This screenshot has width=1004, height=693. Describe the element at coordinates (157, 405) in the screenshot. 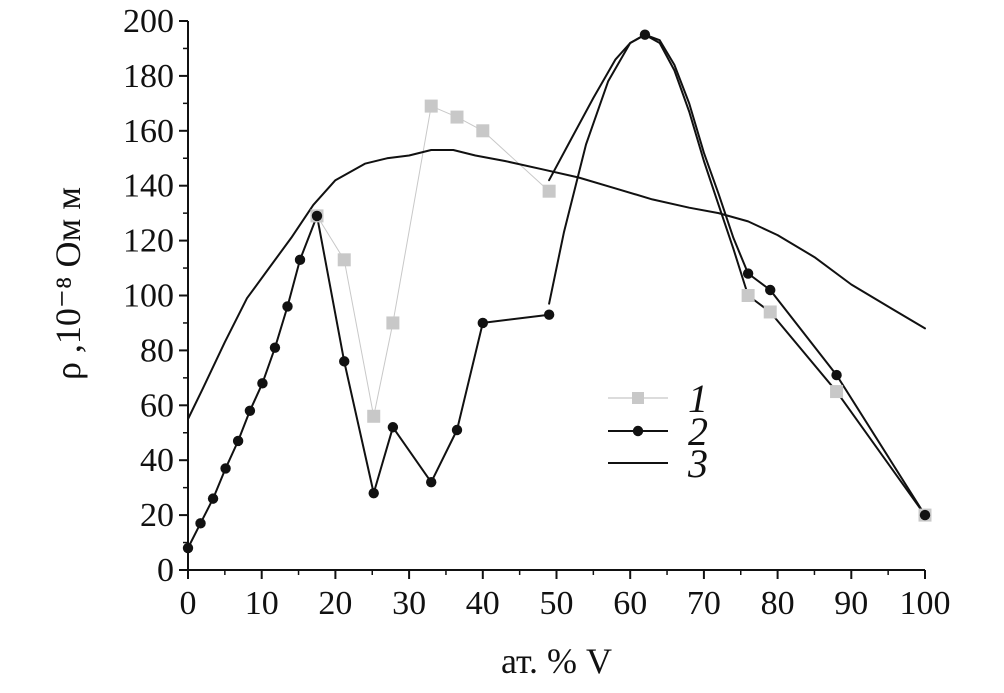

I see `y-tick-label: 60` at that location.